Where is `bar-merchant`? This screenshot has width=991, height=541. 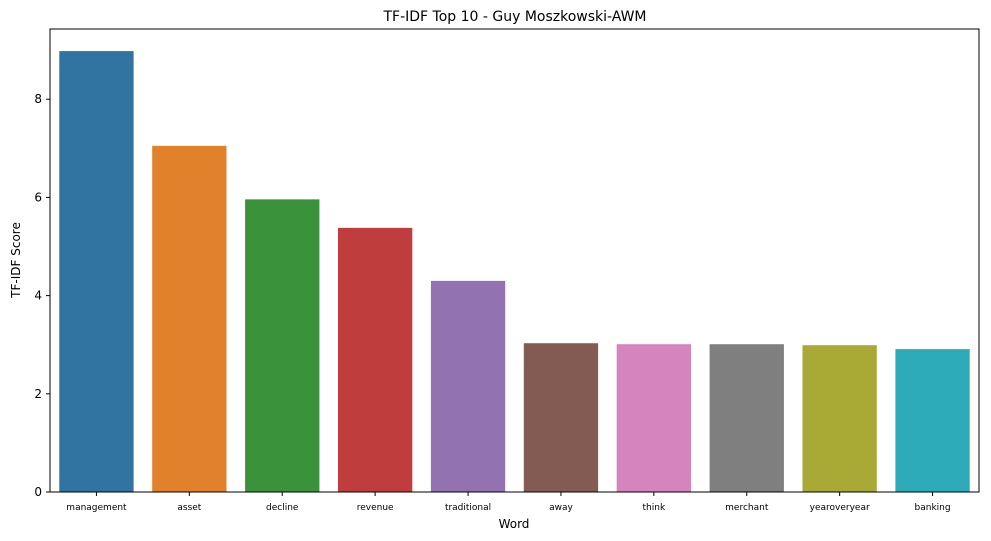
bar-merchant is located at coordinates (746, 418).